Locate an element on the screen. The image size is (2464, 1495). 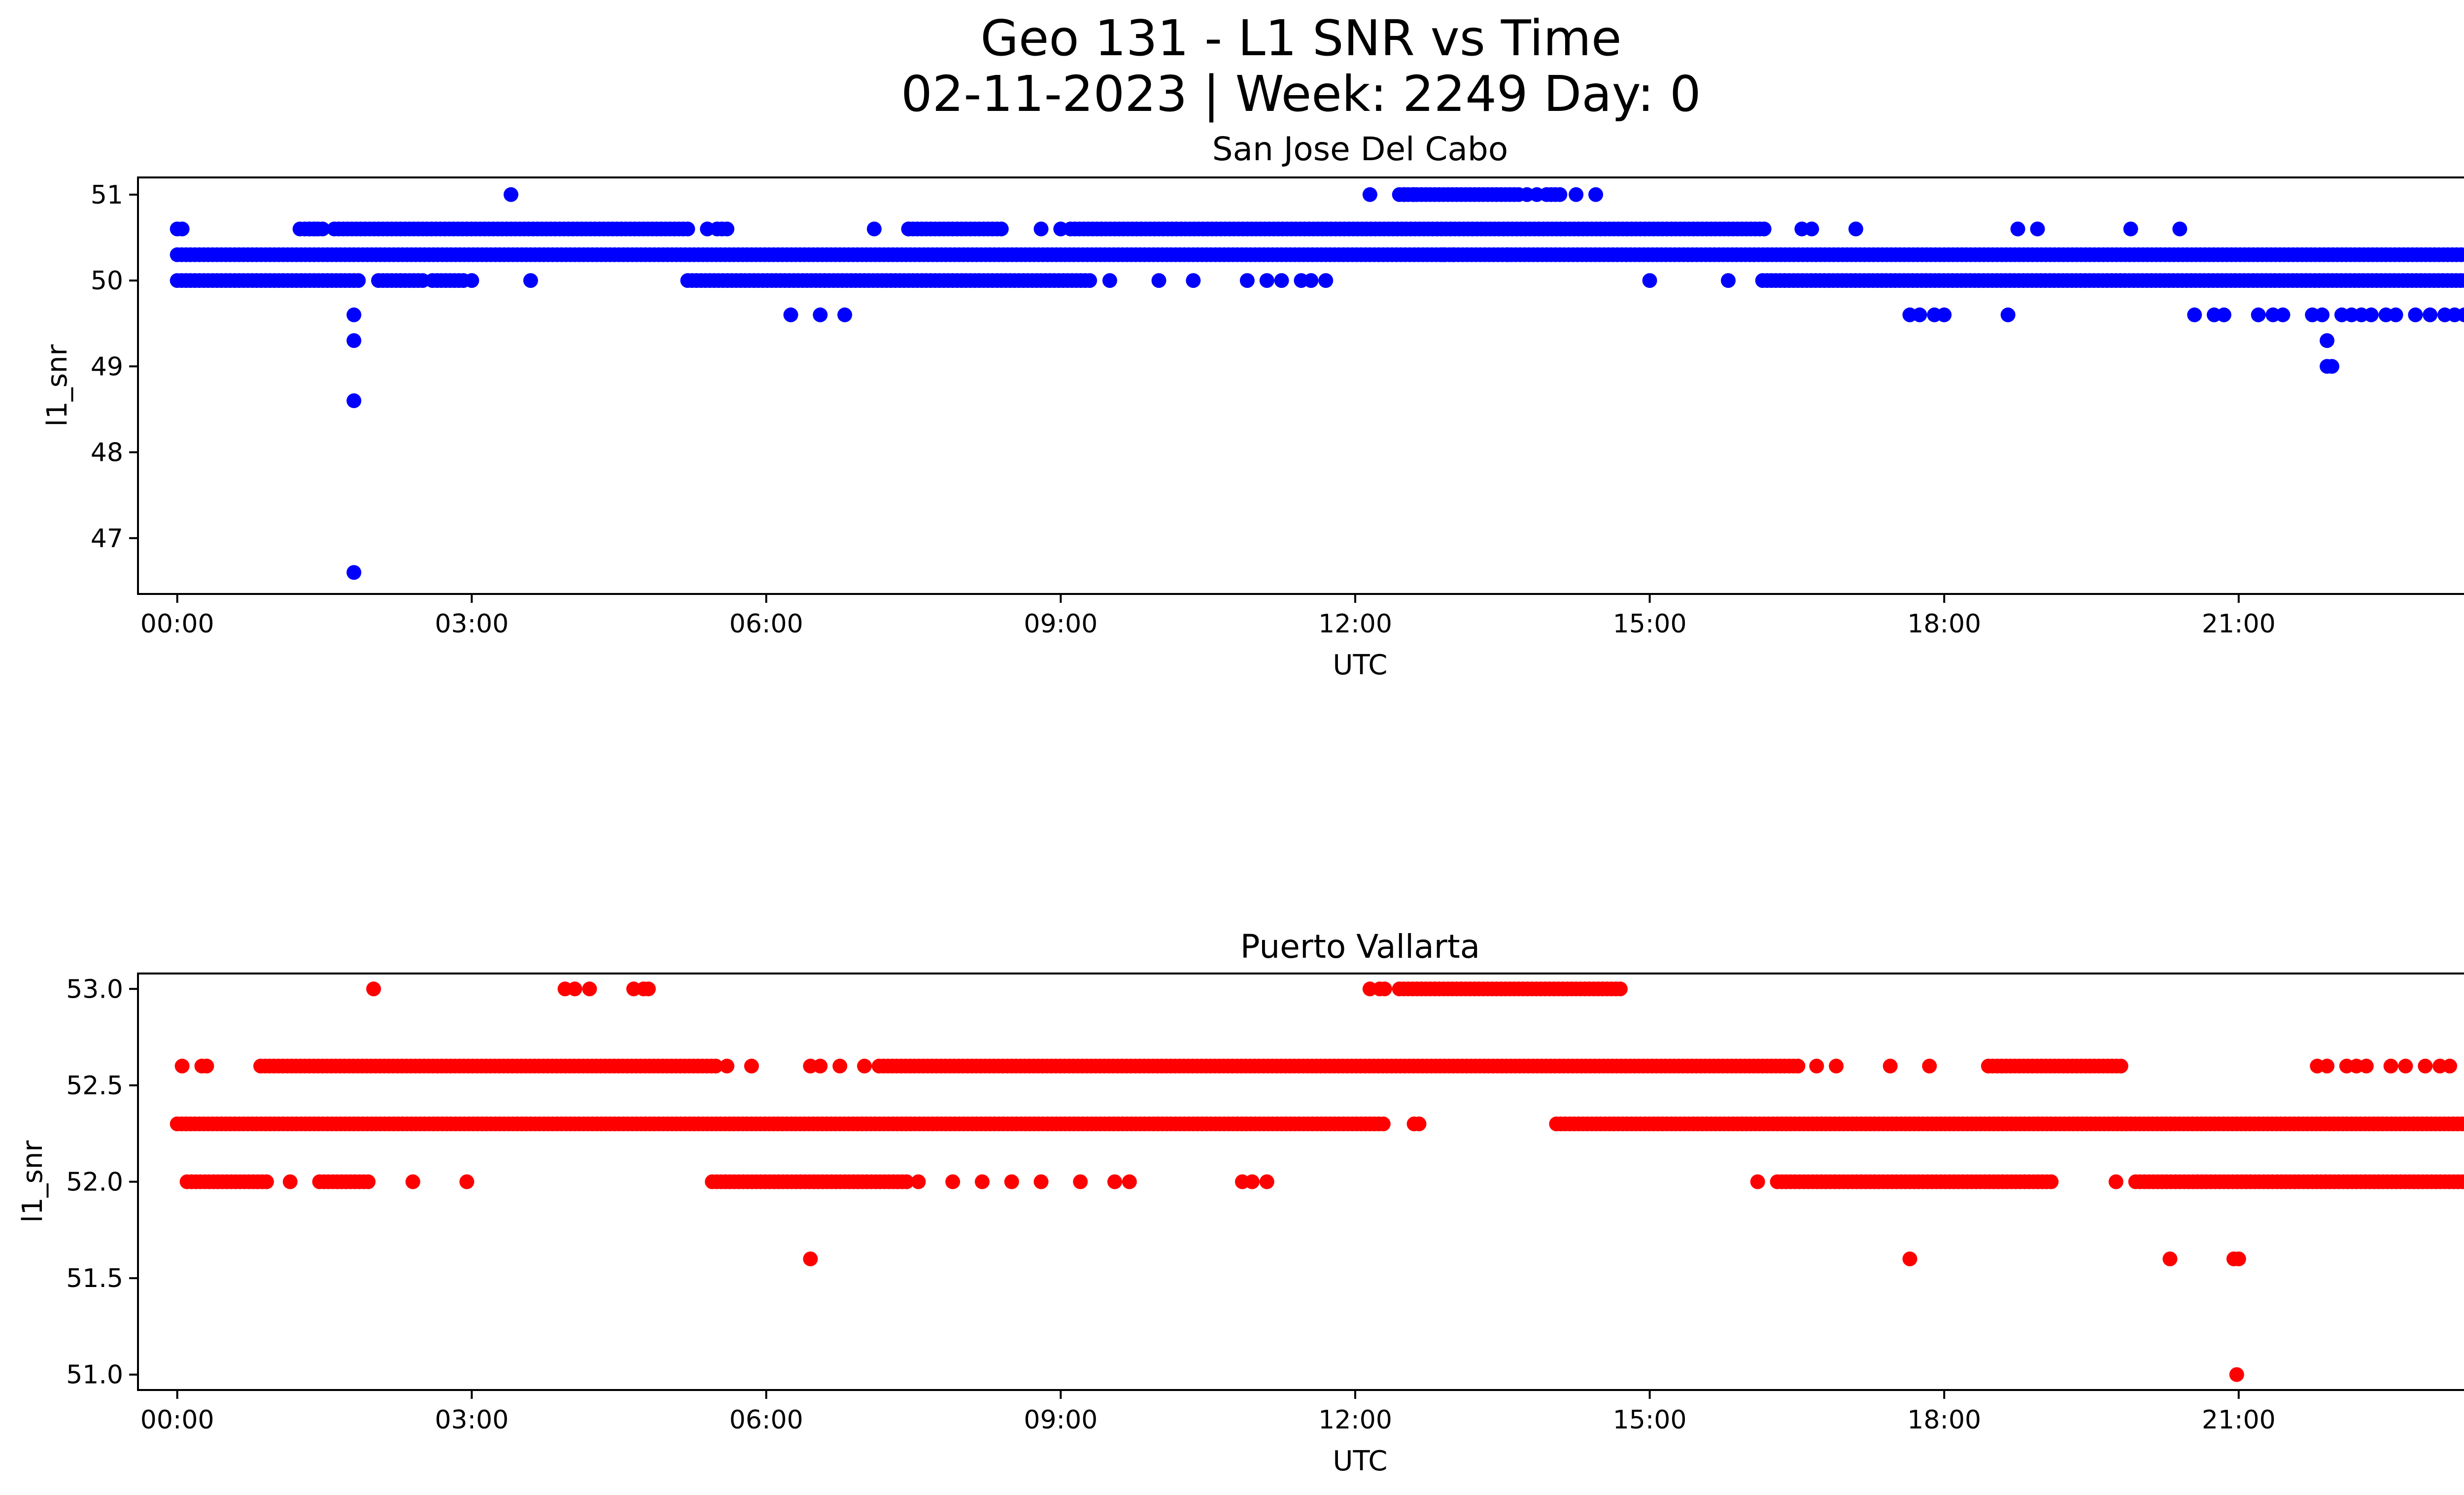
puerto-vallarta-x-tick-label: 12:00 is located at coordinates (1355, 1420).